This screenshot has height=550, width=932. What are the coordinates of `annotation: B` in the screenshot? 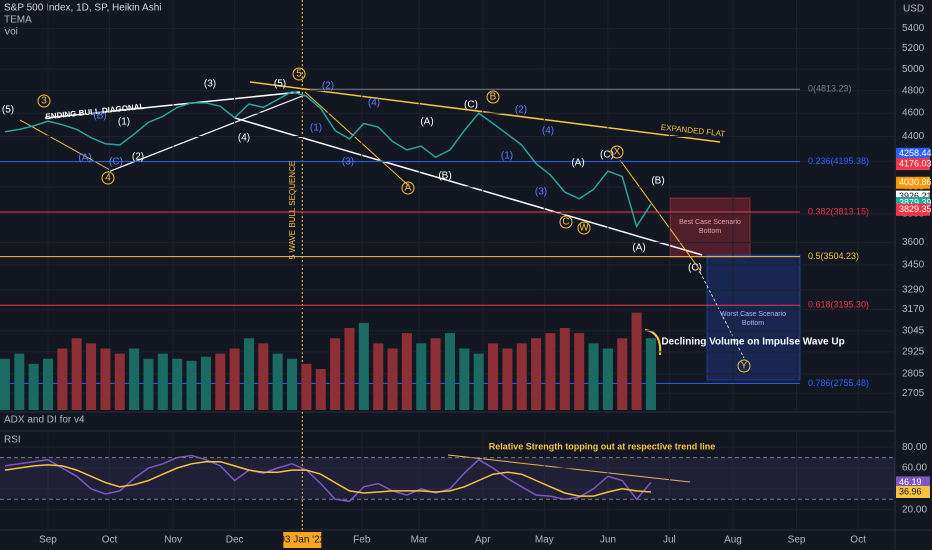 It's located at (493, 97).